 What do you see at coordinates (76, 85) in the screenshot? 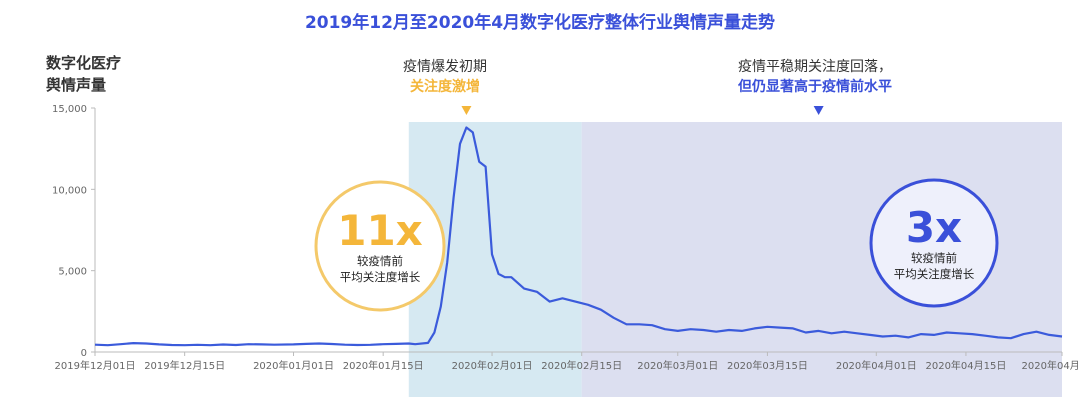
I see `y-axis-label-line2: 舆情声量` at bounding box center [76, 85].